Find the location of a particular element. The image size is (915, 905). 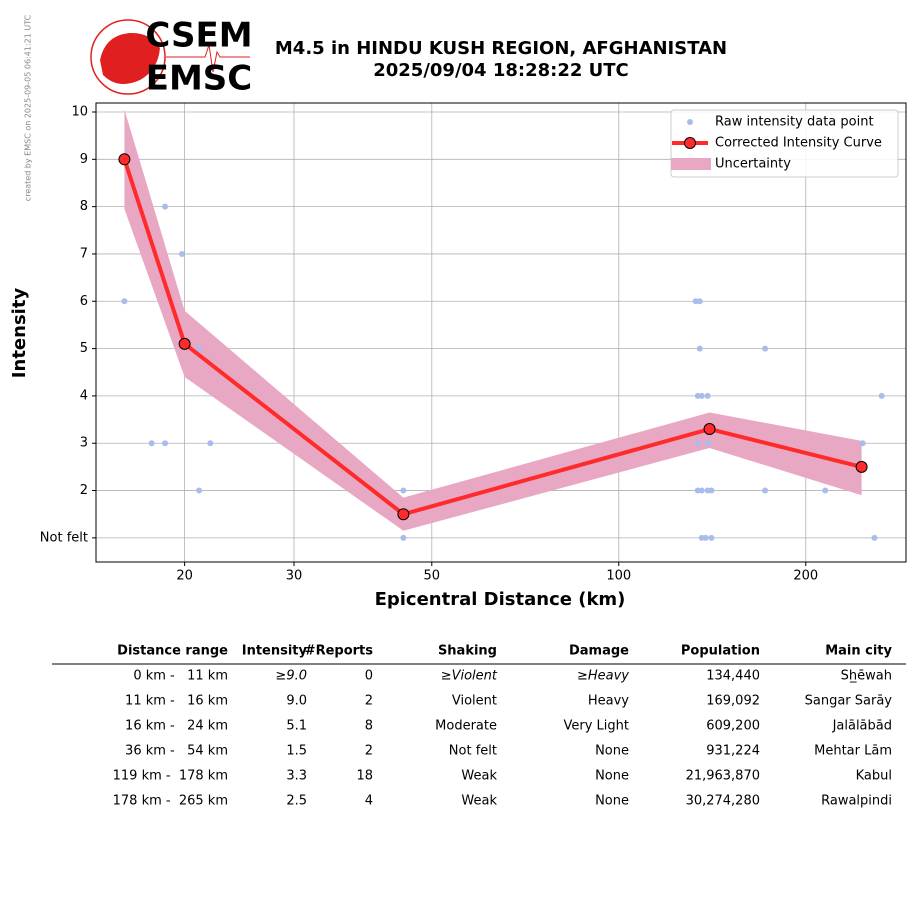

table-cell: ≥Violent is located at coordinates (469, 676).